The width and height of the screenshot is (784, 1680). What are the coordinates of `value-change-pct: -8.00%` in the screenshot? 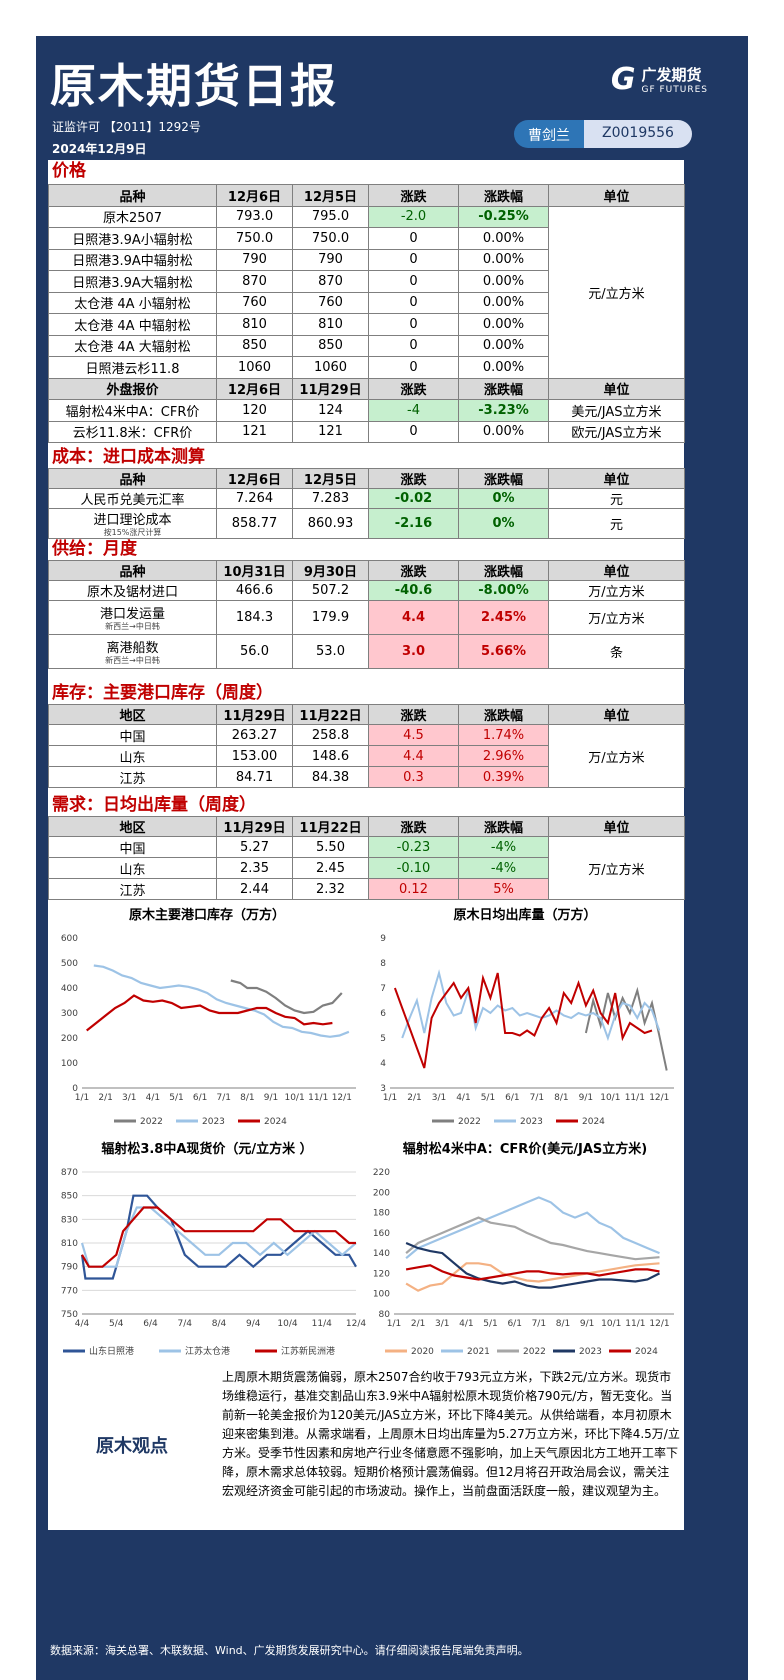 It's located at (503, 590).